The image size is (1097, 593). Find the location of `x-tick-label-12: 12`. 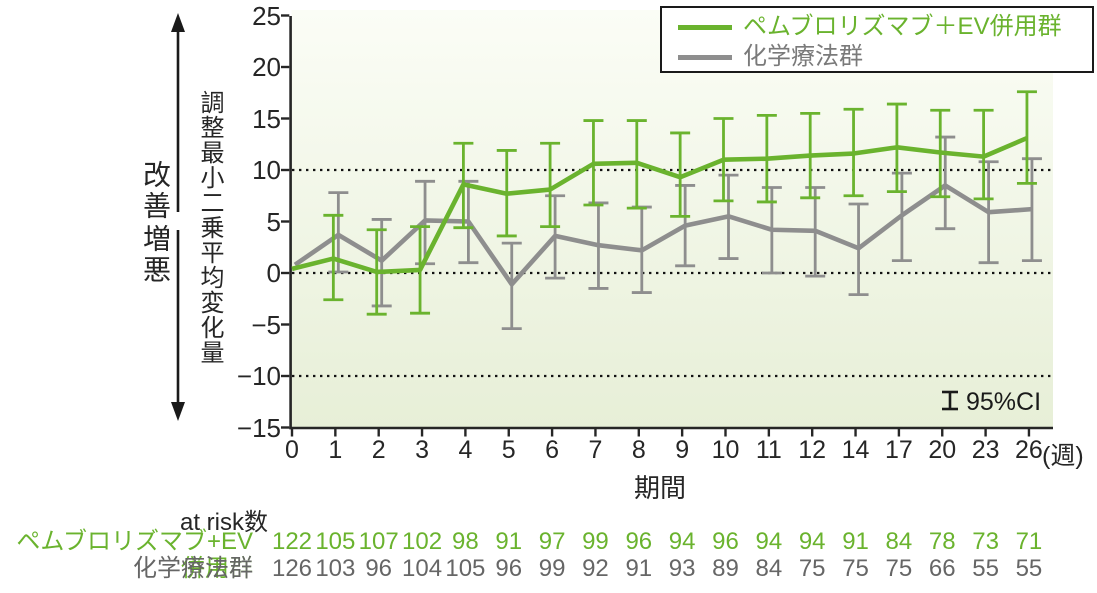

x-tick-label-12: 12 is located at coordinates (812, 450).